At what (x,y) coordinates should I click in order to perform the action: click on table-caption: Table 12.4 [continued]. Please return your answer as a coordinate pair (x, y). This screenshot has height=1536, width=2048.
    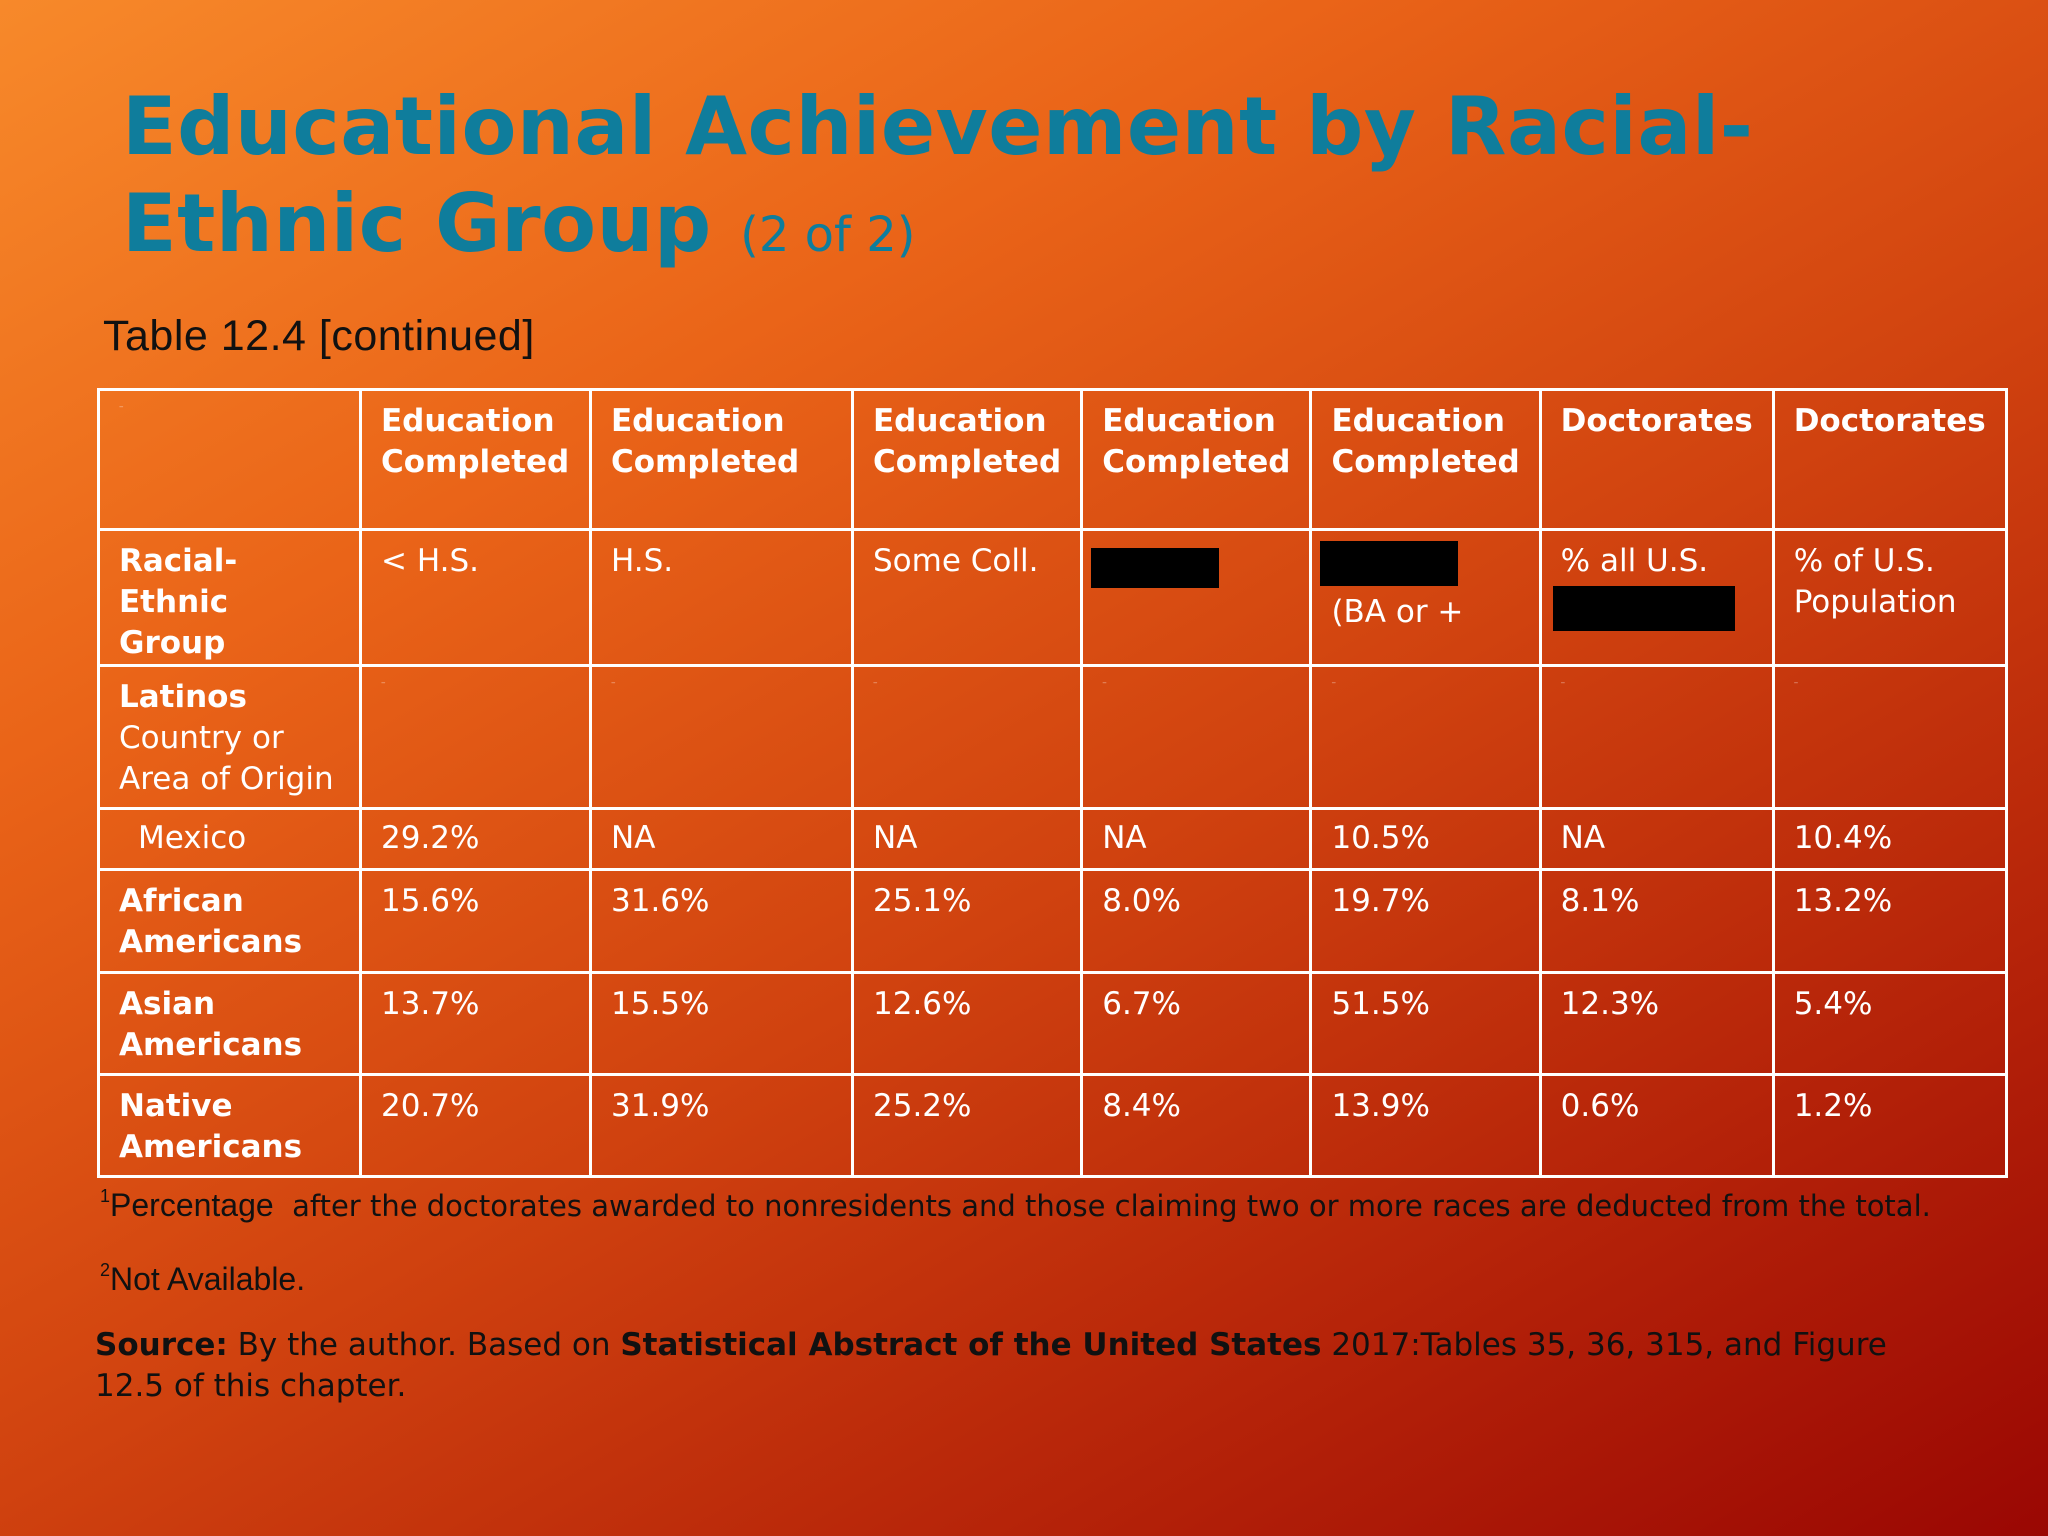
    Looking at the image, I should click on (319, 336).